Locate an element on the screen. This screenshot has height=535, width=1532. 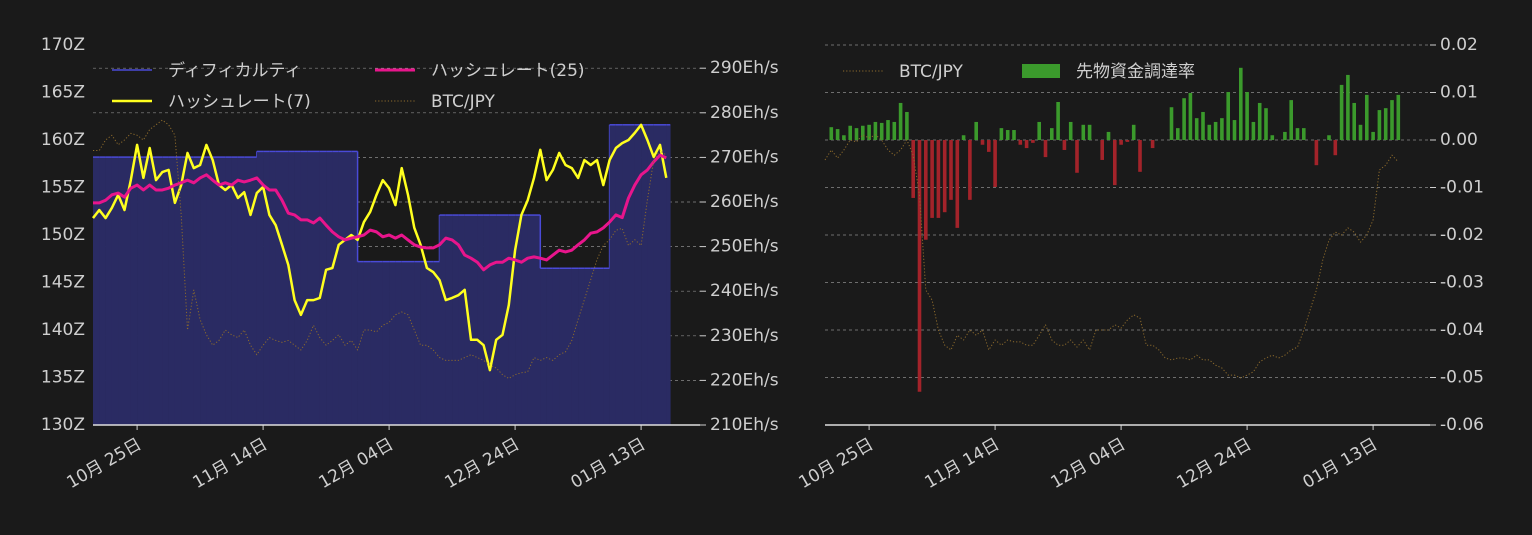
legend-label: BTC/JPY is located at coordinates (931, 72).